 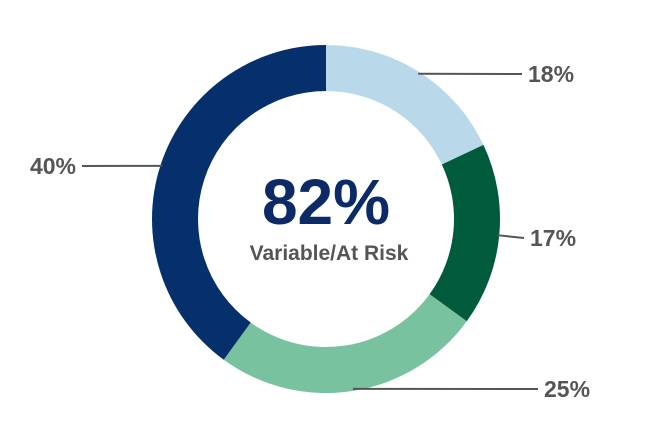 What do you see at coordinates (553, 238) in the screenshot?
I see `slice-label-2: 17%` at bounding box center [553, 238].